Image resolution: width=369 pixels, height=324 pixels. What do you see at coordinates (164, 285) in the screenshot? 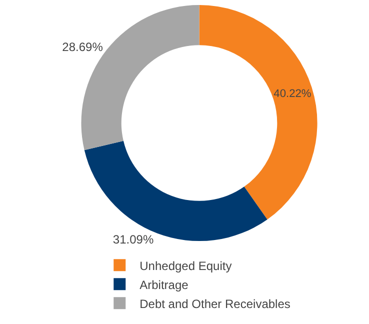
I see `legend-label: Arbitrage` at bounding box center [164, 285].